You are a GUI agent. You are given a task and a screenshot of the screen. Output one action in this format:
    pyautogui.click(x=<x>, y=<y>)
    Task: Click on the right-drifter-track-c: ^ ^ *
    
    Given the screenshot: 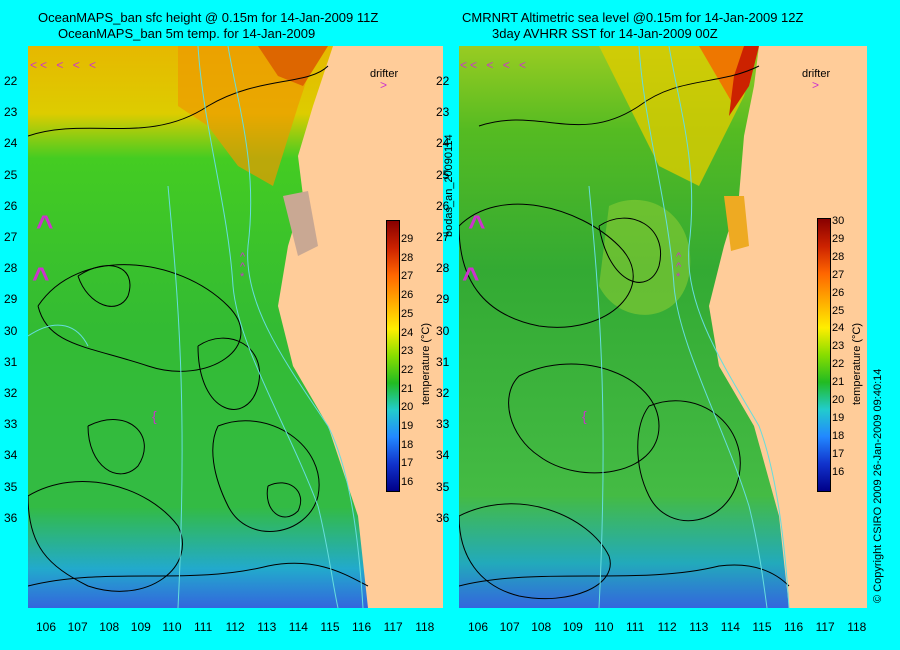 What is the action you would take?
    pyautogui.click(x=679, y=267)
    